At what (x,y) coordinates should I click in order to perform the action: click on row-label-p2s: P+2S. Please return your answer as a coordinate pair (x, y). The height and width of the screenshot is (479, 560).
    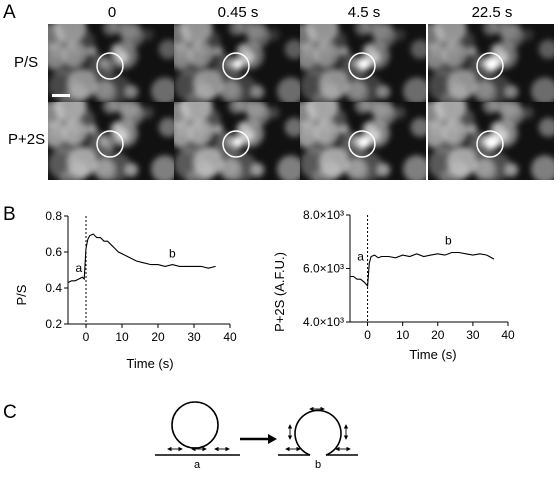
    Looking at the image, I should click on (27, 139).